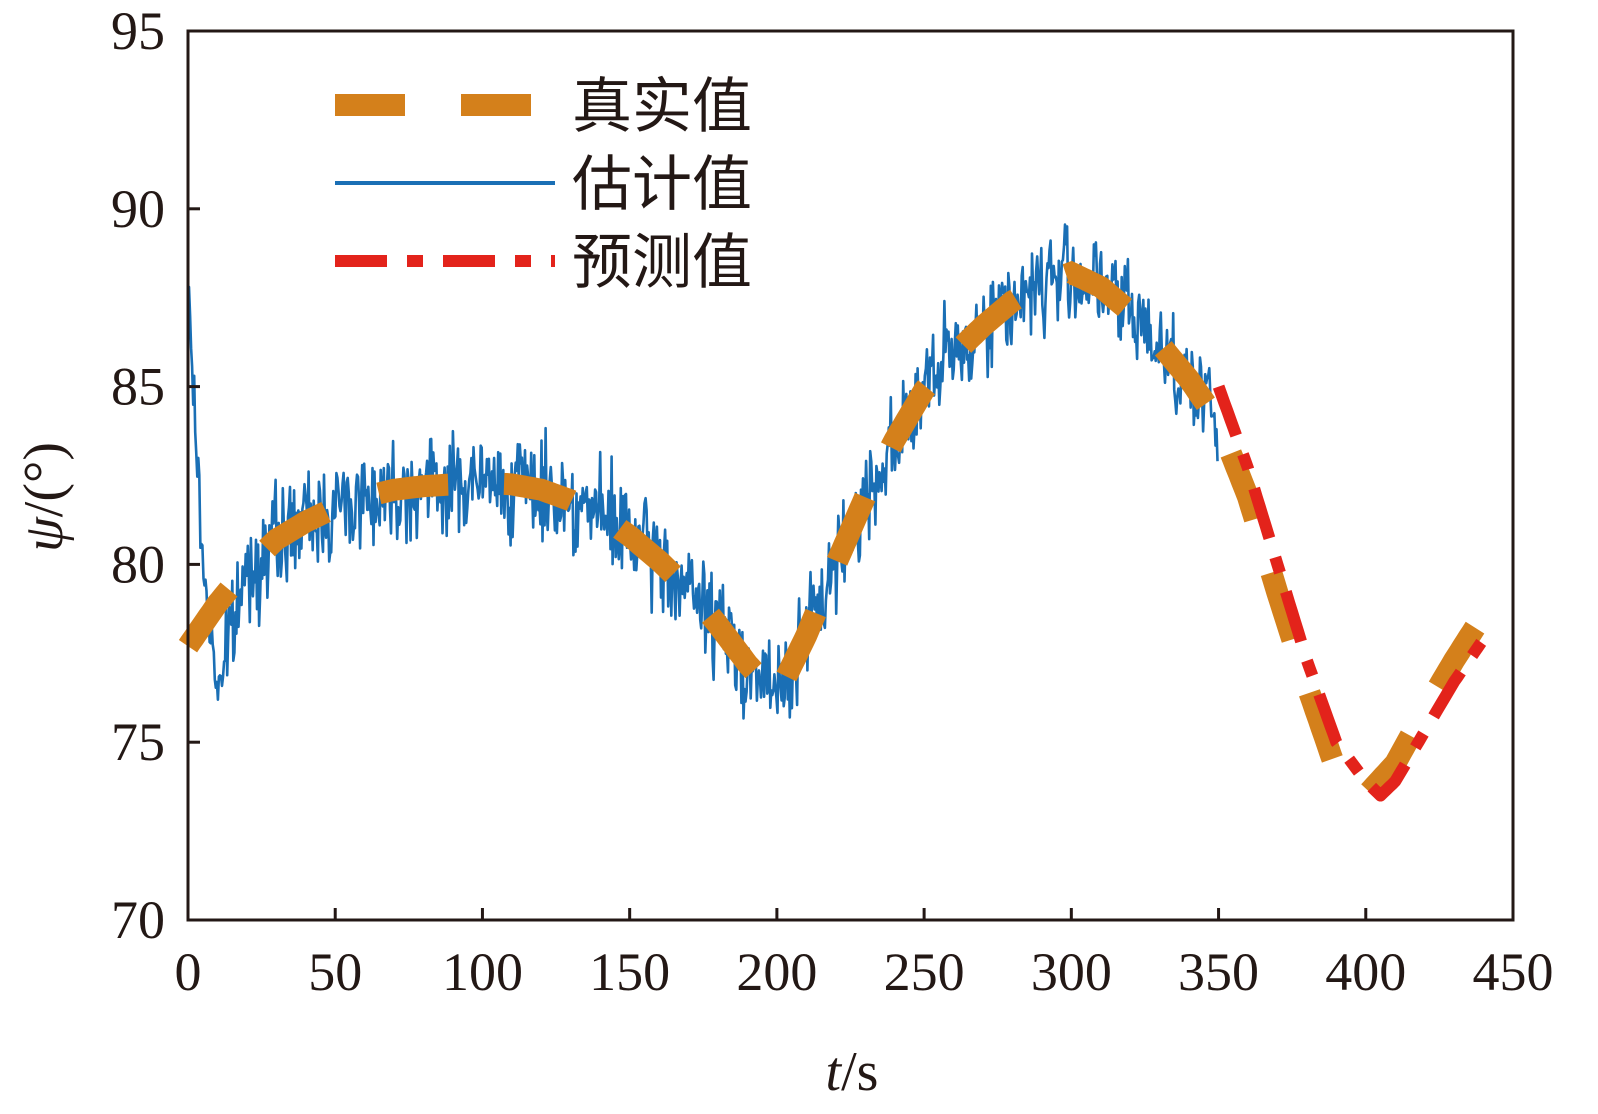 Image resolution: width=1598 pixels, height=1114 pixels. I want to click on x-tick-label: 0, so click(188, 972).